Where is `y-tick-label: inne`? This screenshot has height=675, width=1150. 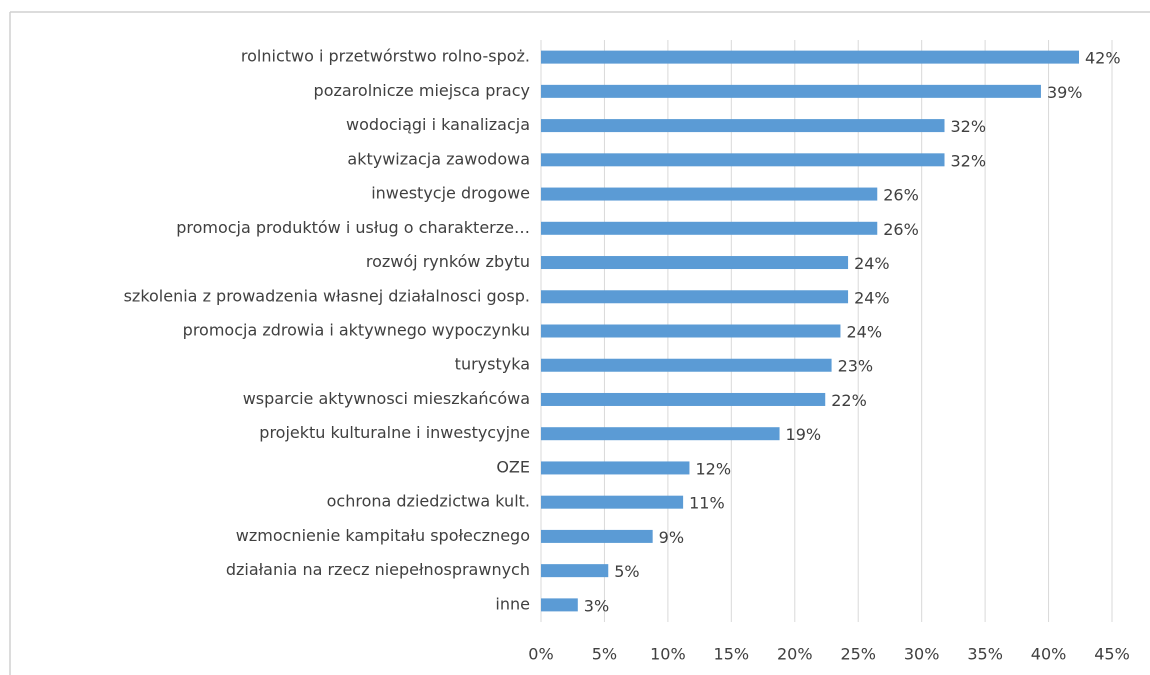
y-tick-label: inne is located at coordinates (512, 603).